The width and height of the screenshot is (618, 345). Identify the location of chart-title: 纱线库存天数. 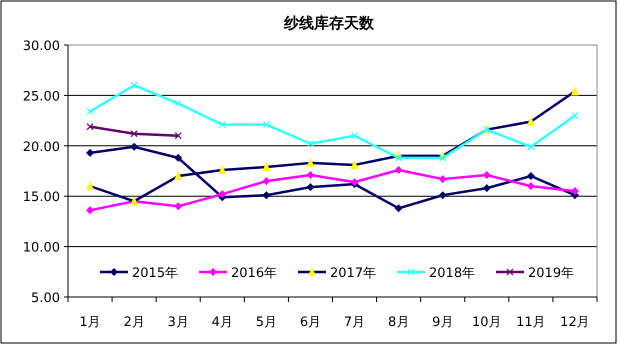
(329, 23).